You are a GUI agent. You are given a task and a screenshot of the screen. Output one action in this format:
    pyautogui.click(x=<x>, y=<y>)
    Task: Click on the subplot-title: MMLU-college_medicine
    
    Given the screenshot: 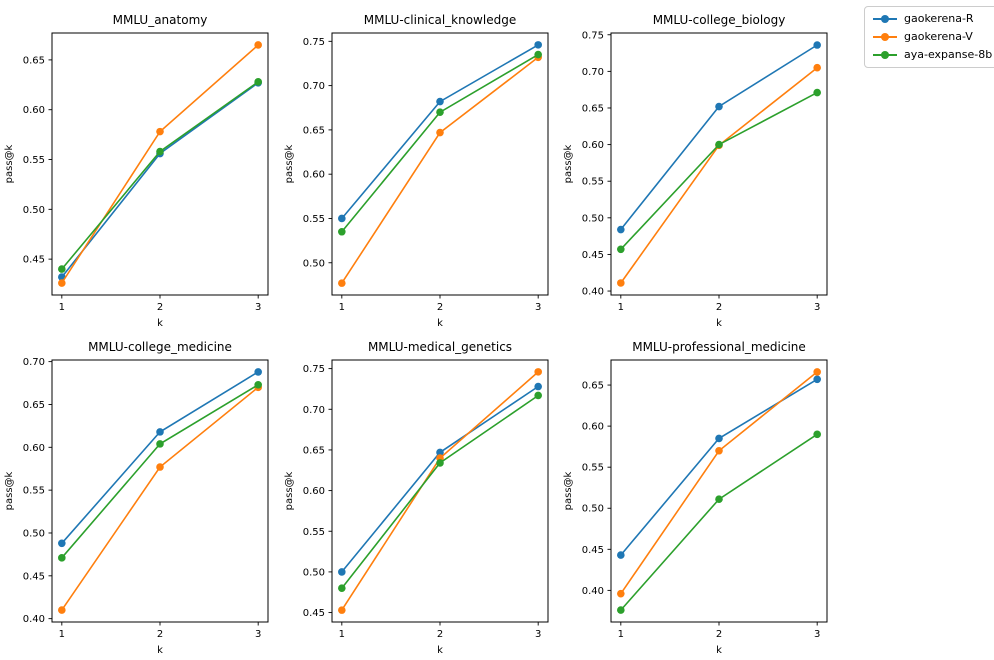 What is the action you would take?
    pyautogui.click(x=160, y=347)
    